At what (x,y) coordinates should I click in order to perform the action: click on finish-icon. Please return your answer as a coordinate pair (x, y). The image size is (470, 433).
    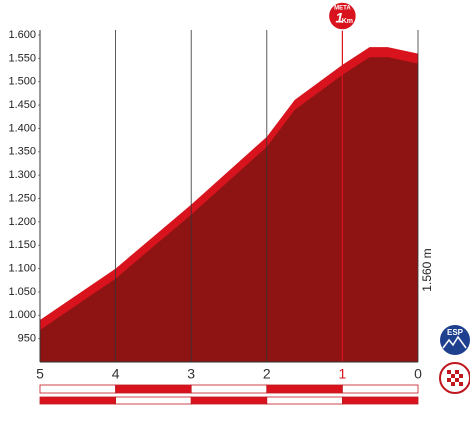
    Looking at the image, I should click on (342, 16).